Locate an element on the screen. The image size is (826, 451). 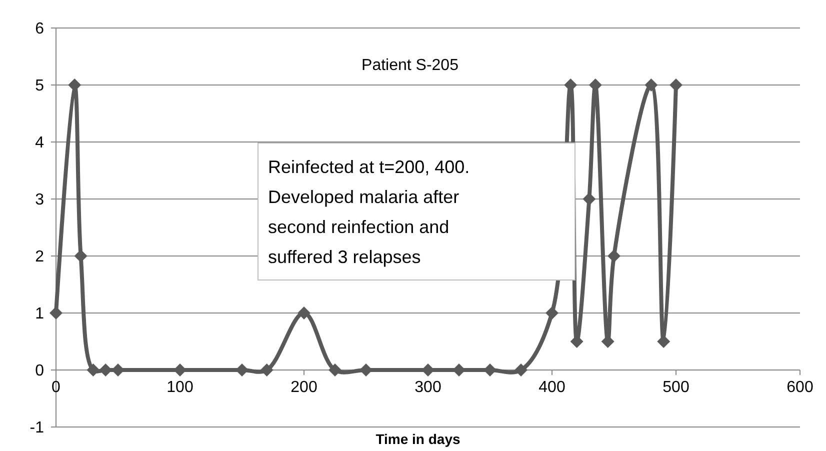
x-tick-label: 600 is located at coordinates (800, 387).